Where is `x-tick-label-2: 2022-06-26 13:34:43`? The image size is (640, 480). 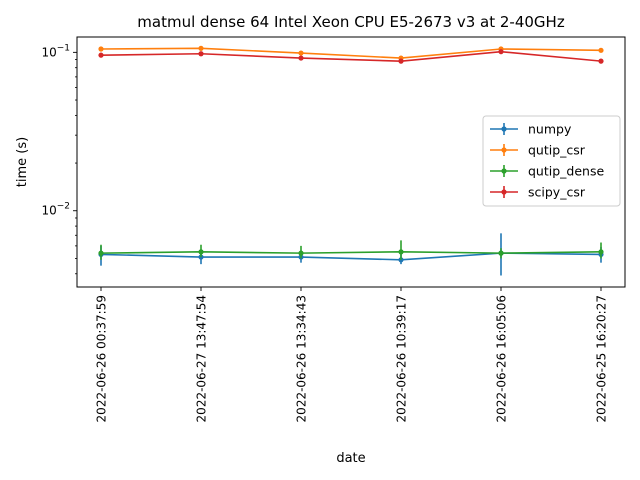
x-tick-label-2: 2022-06-26 13:34:43 is located at coordinates (302, 358).